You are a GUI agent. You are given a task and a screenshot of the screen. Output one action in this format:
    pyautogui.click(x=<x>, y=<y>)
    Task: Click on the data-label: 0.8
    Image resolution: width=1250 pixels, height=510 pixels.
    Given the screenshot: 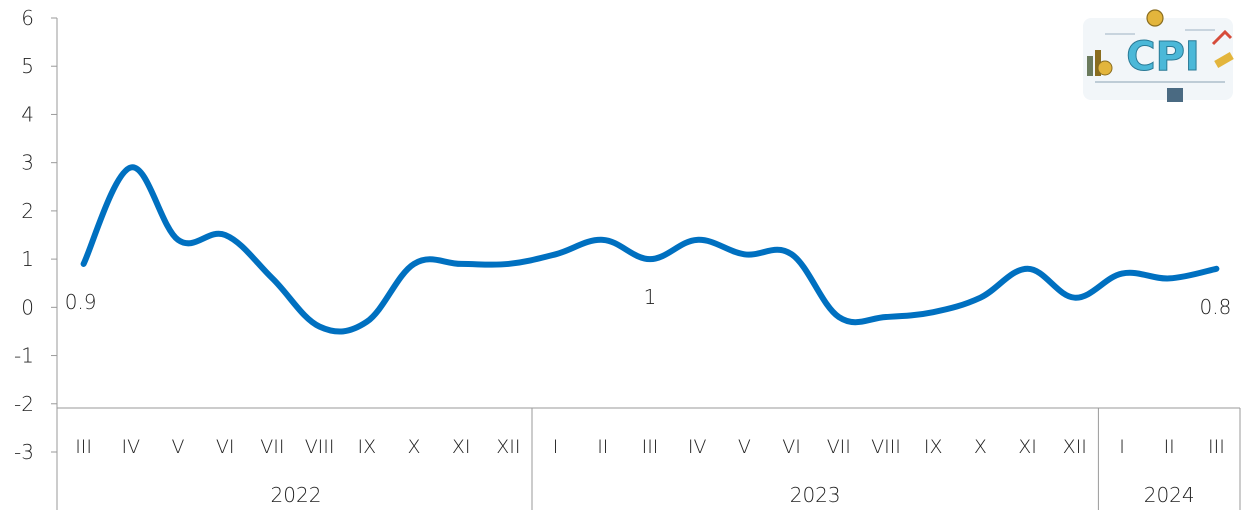 What is the action you would take?
    pyautogui.click(x=1215, y=307)
    